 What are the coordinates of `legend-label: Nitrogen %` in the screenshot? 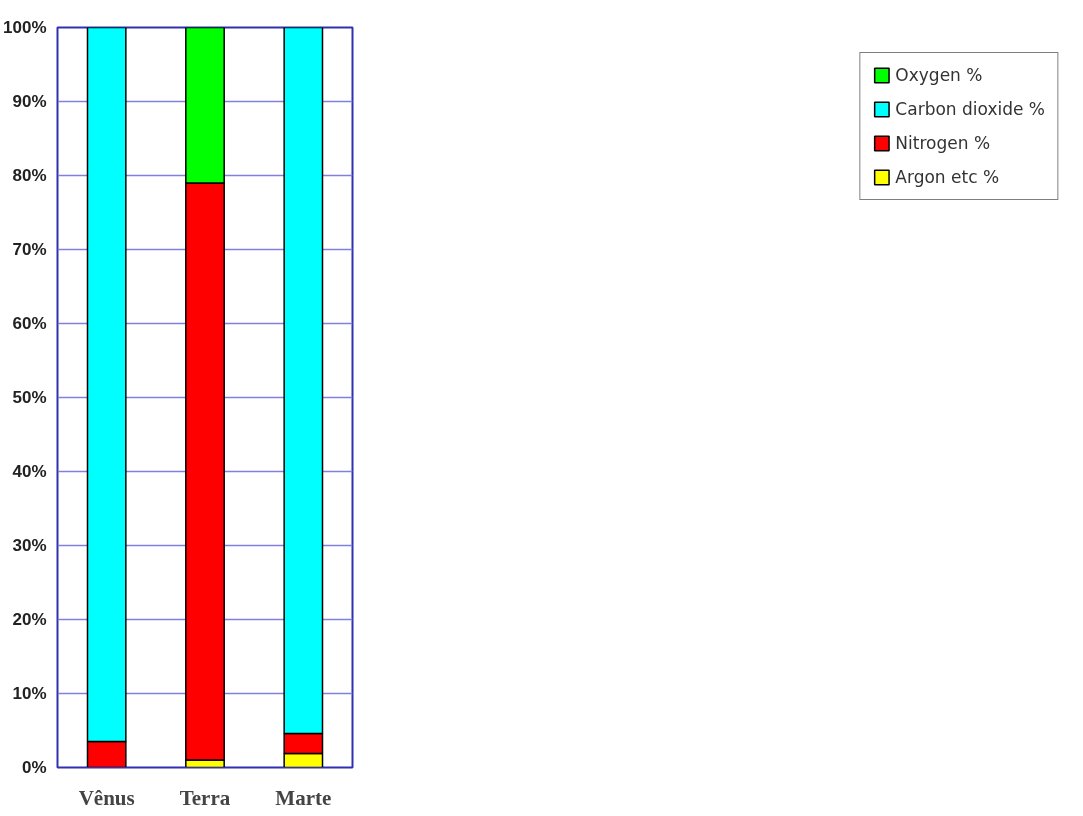 It's located at (943, 143).